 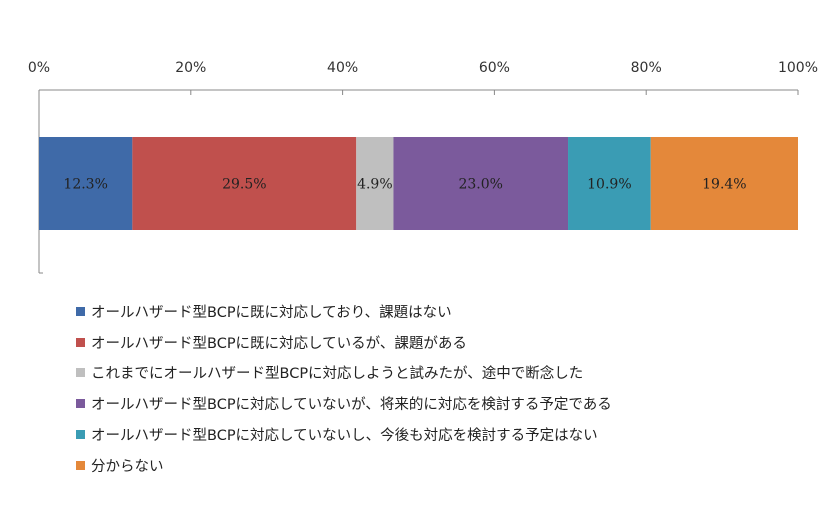 What do you see at coordinates (337, 374) in the screenshot?
I see `legend-label: これまでにオールハザード型BCPに対応しようと試みたが、途中で断念した` at bounding box center [337, 374].